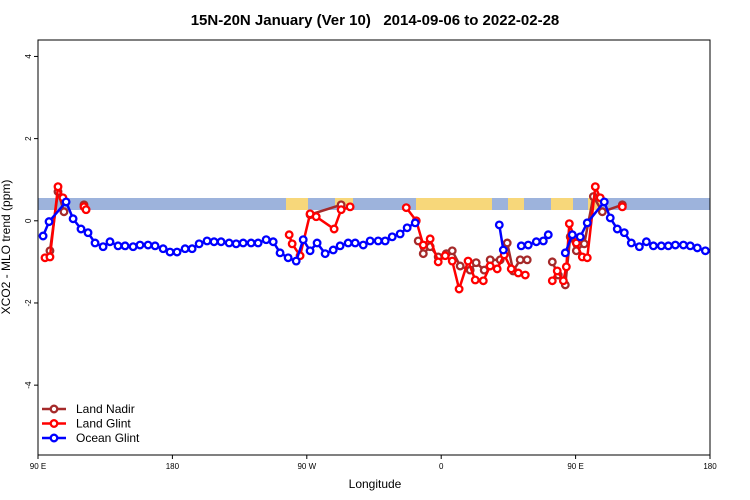 The width and height of the screenshot is (750, 500). Describe the element at coordinates (105, 409) in the screenshot. I see `legend-label: Land Nadir` at that location.